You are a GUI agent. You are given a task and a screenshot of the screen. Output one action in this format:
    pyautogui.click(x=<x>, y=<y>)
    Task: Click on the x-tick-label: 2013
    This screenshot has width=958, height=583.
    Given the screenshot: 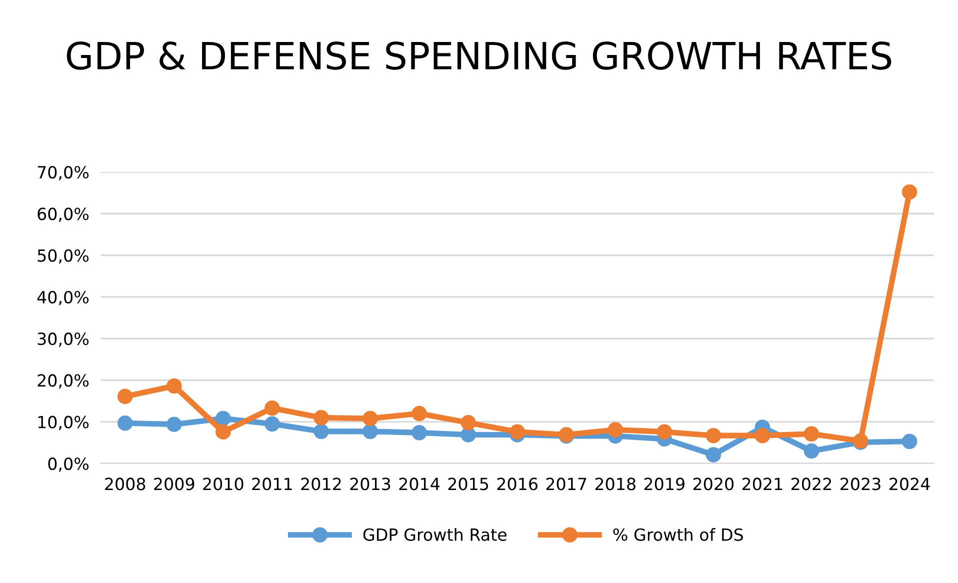 What is the action you would take?
    pyautogui.click(x=370, y=484)
    